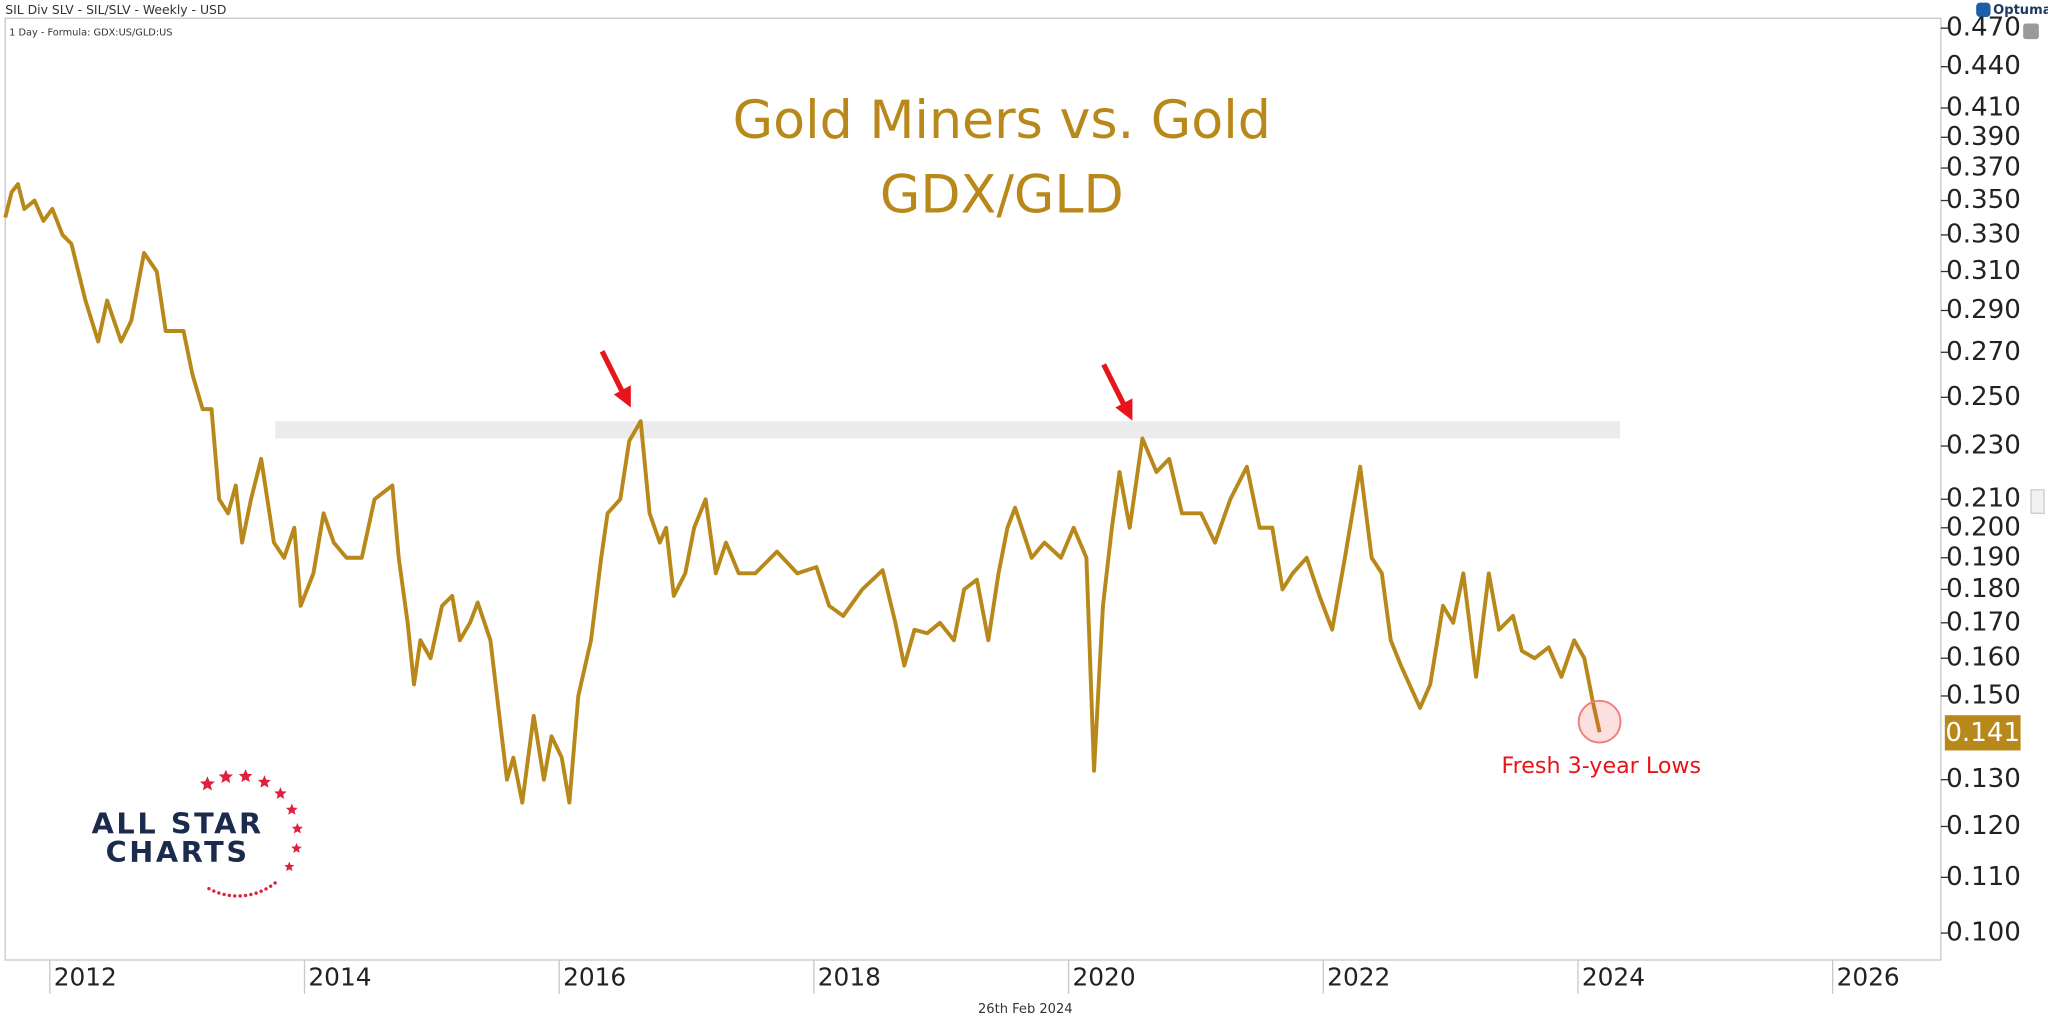  I want to click on logo: ALL STAR CHARTS, so click(197, 833).